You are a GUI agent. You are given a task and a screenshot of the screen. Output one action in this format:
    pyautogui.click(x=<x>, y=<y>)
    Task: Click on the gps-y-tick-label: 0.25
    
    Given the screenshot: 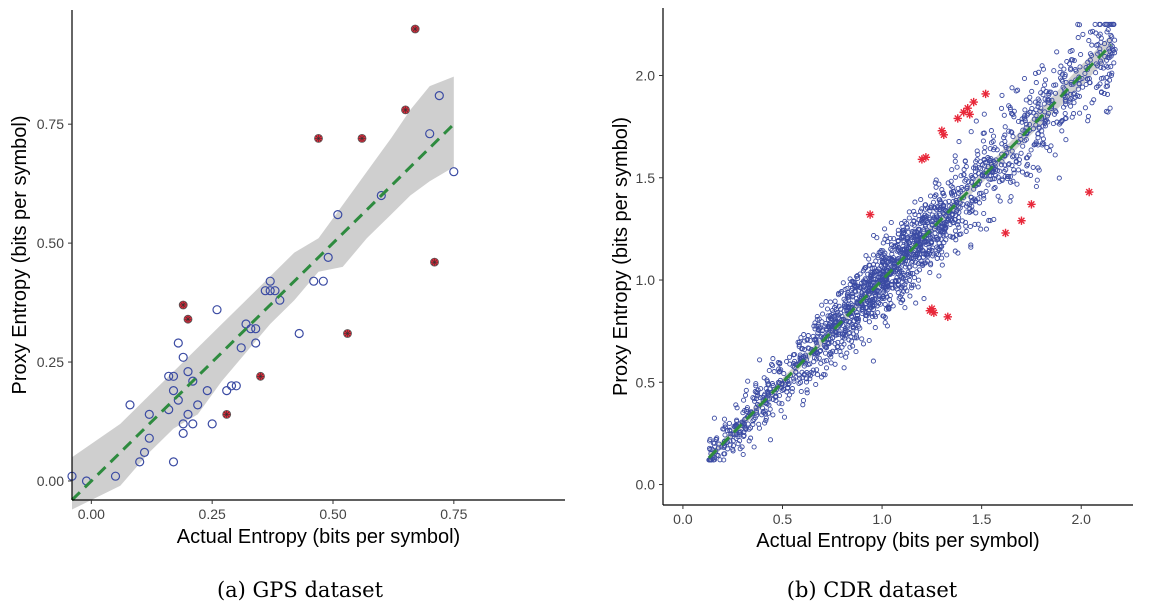 What is the action you would take?
    pyautogui.click(x=50, y=362)
    